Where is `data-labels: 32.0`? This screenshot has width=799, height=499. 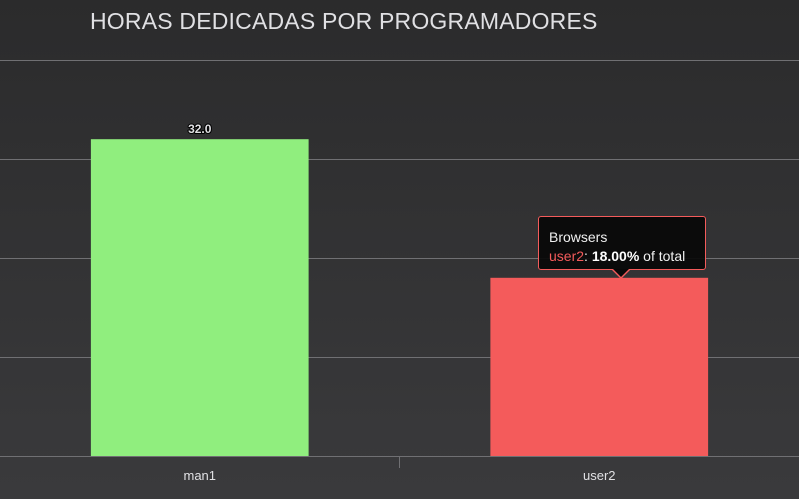
data-labels: 32.0 is located at coordinates (200, 129).